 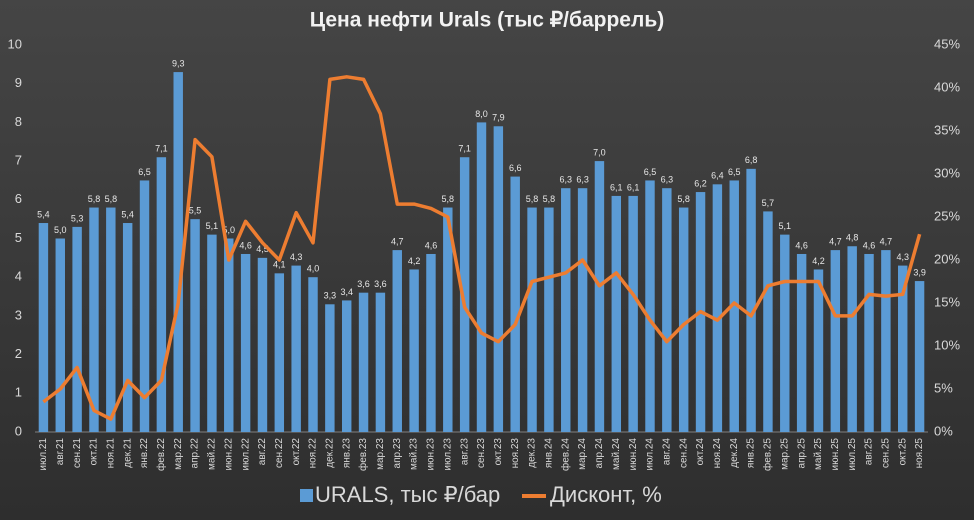 I want to click on y-tick-label: 8, so click(x=18, y=121).